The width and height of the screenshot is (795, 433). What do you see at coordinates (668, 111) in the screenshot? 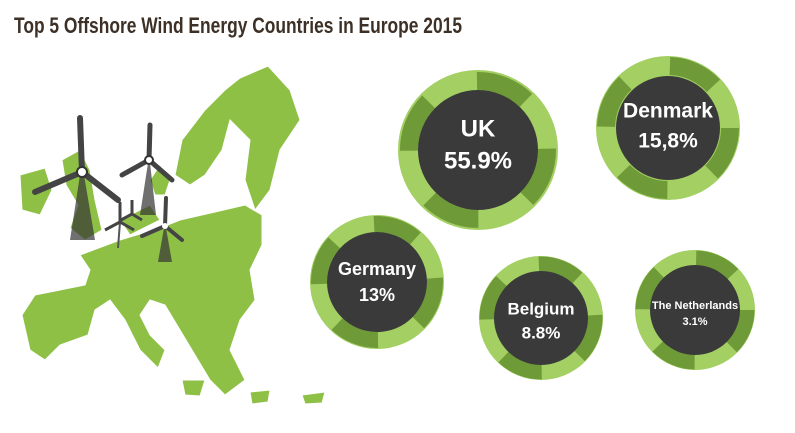
I see `country-name: Denmark` at bounding box center [668, 111].